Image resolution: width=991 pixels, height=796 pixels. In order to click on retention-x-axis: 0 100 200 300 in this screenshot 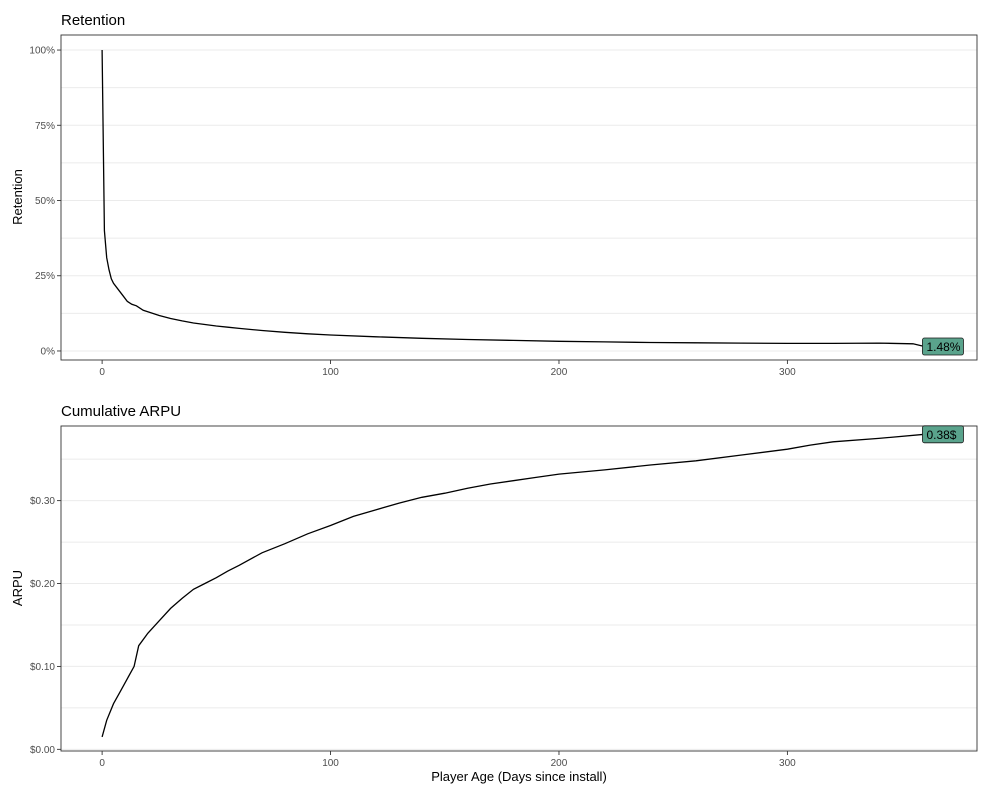, I will do `click(447, 369)`.